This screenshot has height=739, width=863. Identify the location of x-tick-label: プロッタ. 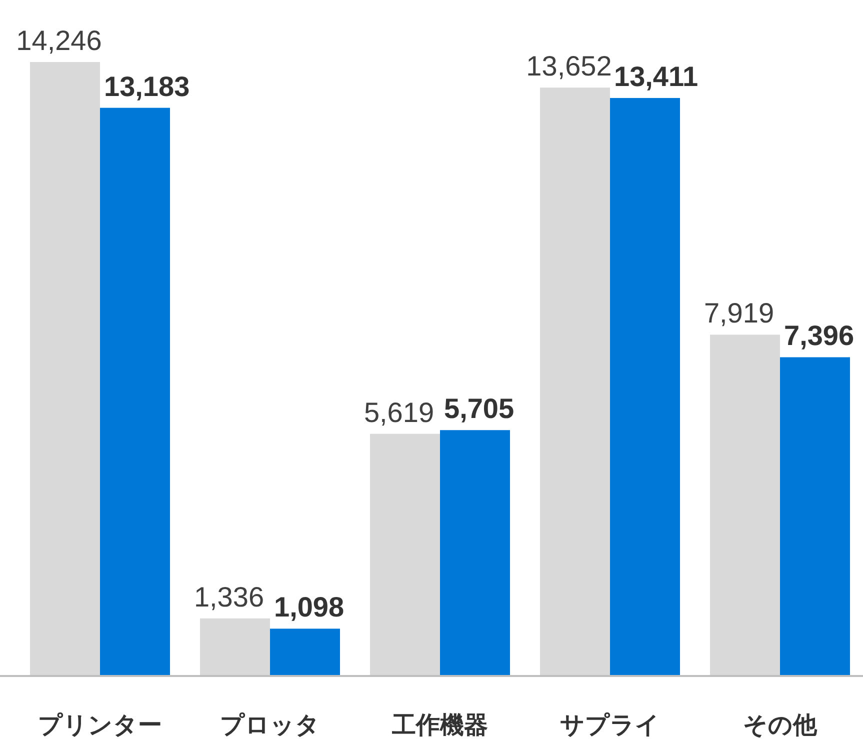
(270, 725).